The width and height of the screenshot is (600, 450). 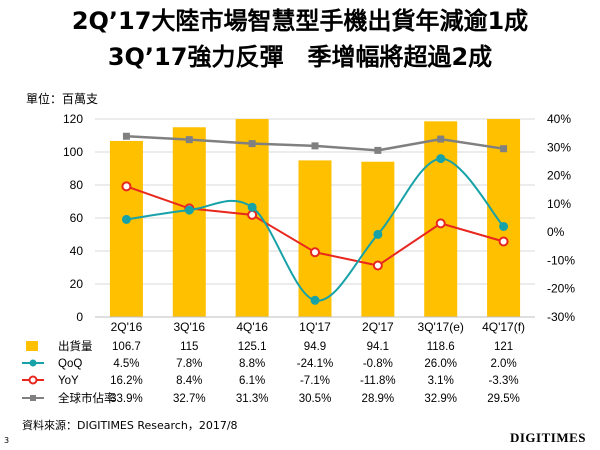 What do you see at coordinates (378, 327) in the screenshot?
I see `x-tick-label: 2Q'17` at bounding box center [378, 327].